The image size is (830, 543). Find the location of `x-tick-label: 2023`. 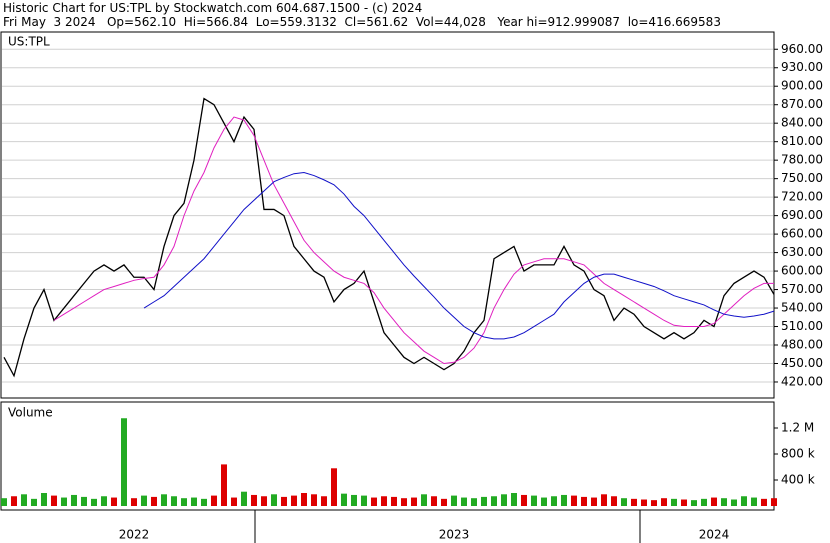

x-tick-label: 2023 is located at coordinates (454, 535).